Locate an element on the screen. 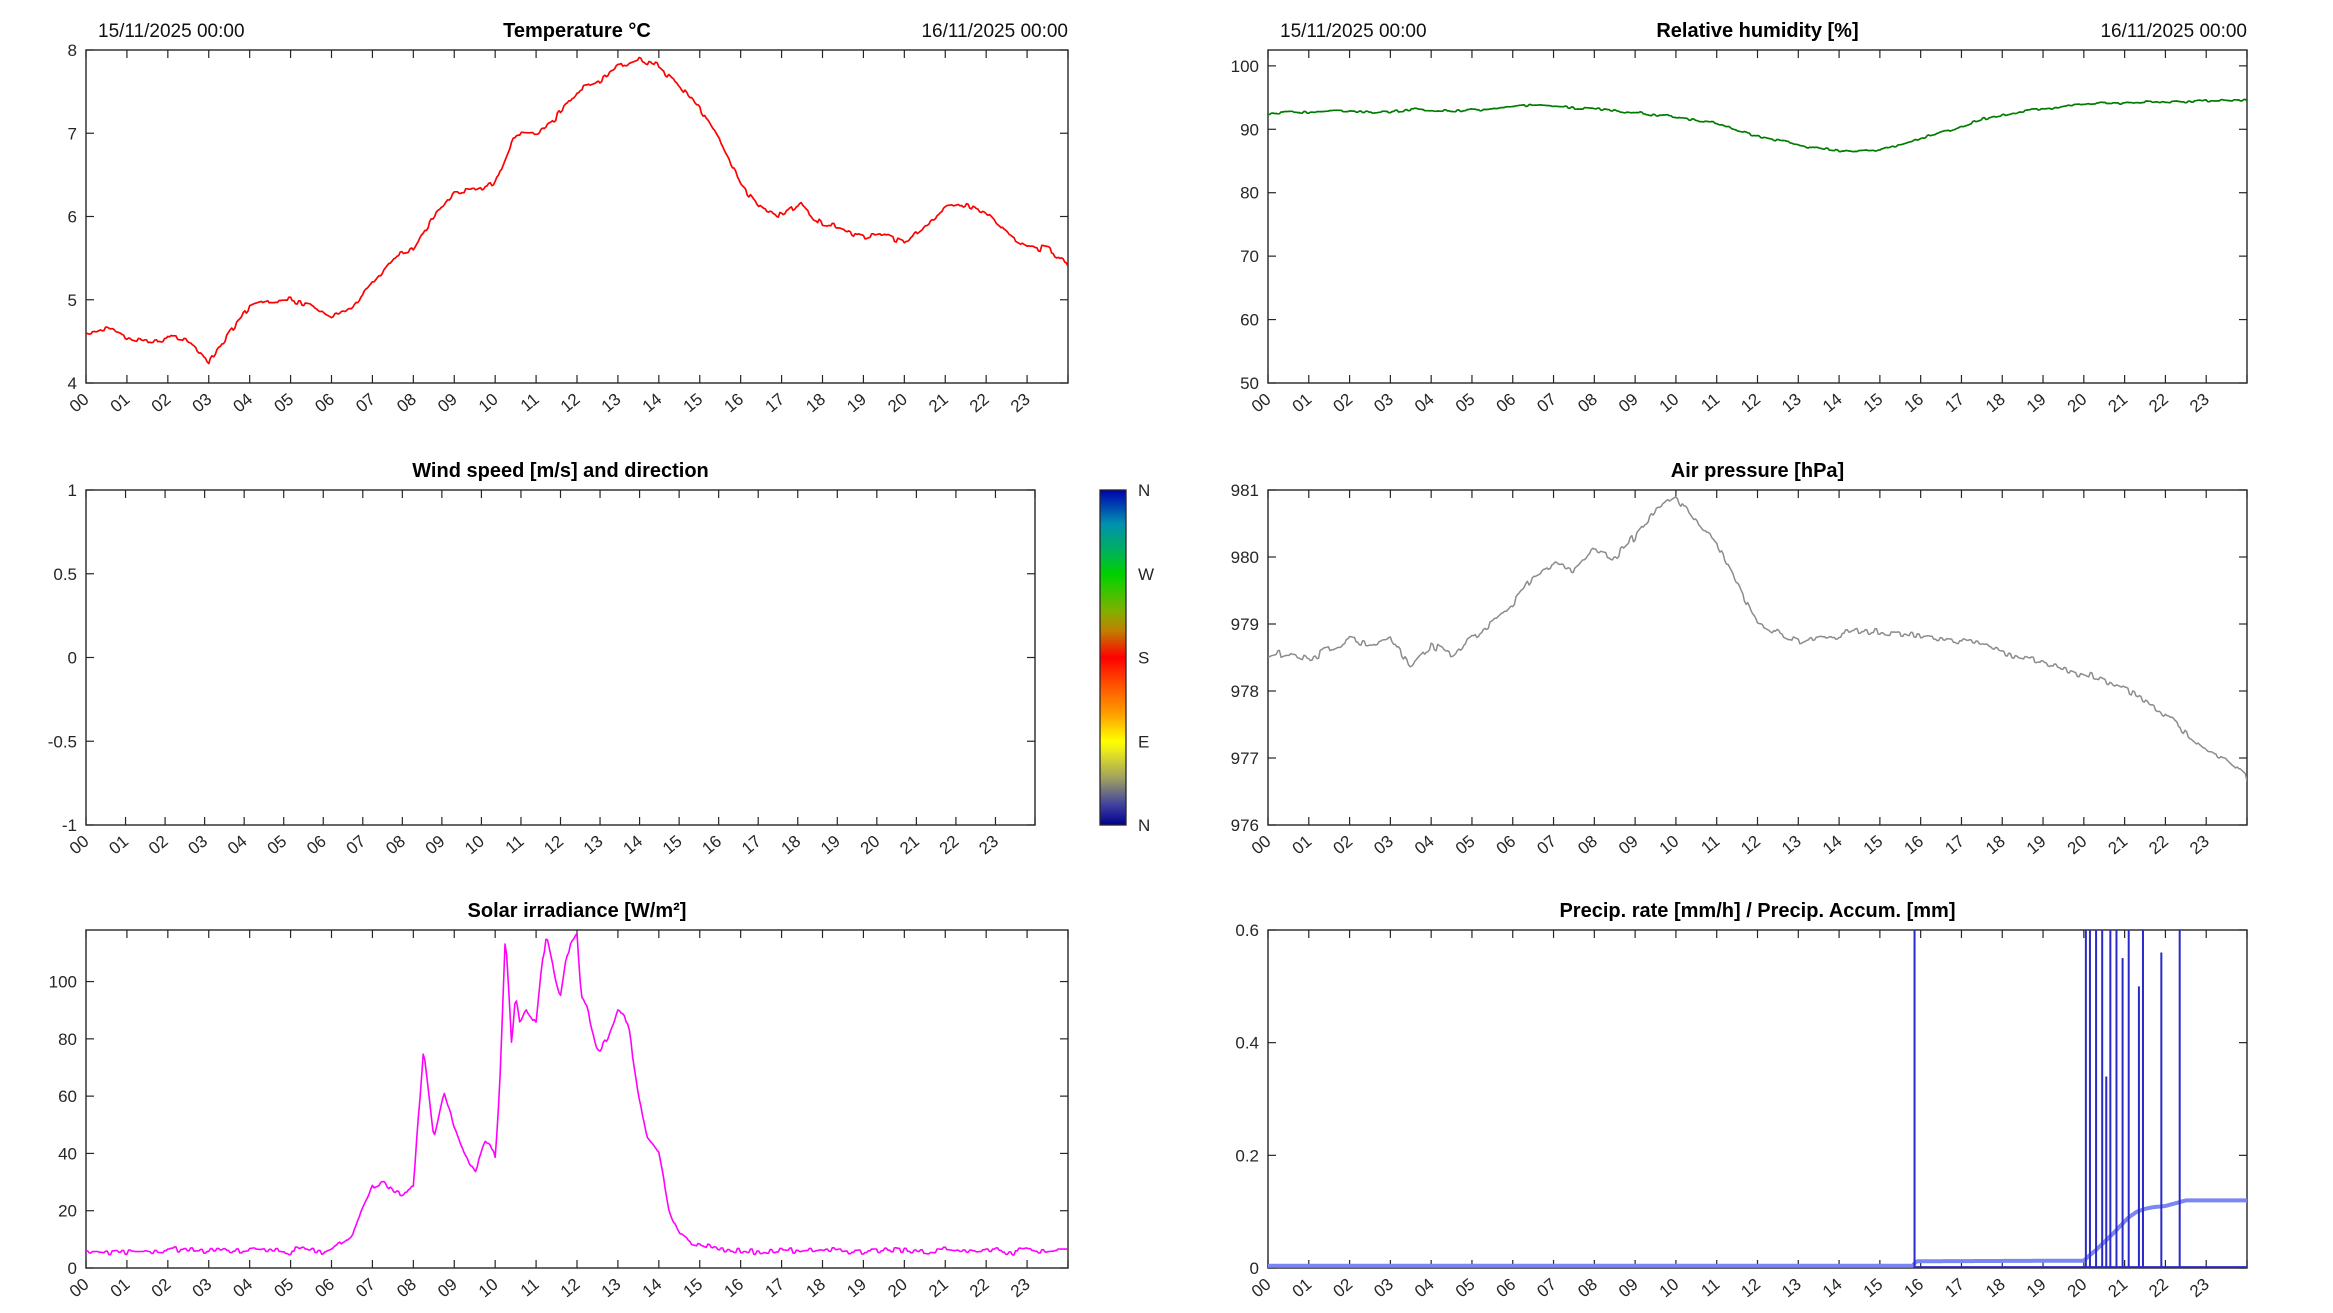 The image size is (2333, 1313). y-tick-label: 976 is located at coordinates (1245, 825).